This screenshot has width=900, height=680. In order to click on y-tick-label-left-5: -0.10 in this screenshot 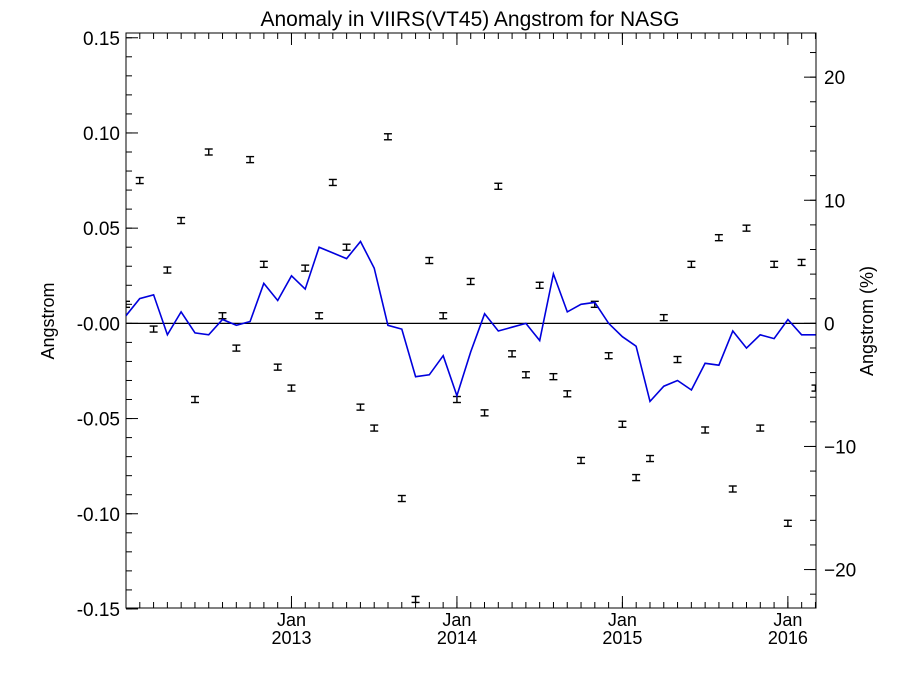, I will do `click(98, 515)`.